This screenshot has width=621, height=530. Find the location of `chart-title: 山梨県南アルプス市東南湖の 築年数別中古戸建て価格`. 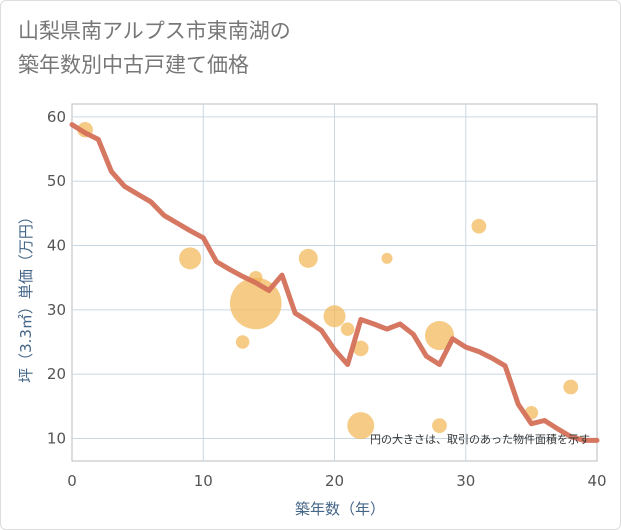

chart-title: 山梨県南アルプス市東南湖の 築年数別中古戸建て価格 is located at coordinates (154, 48).